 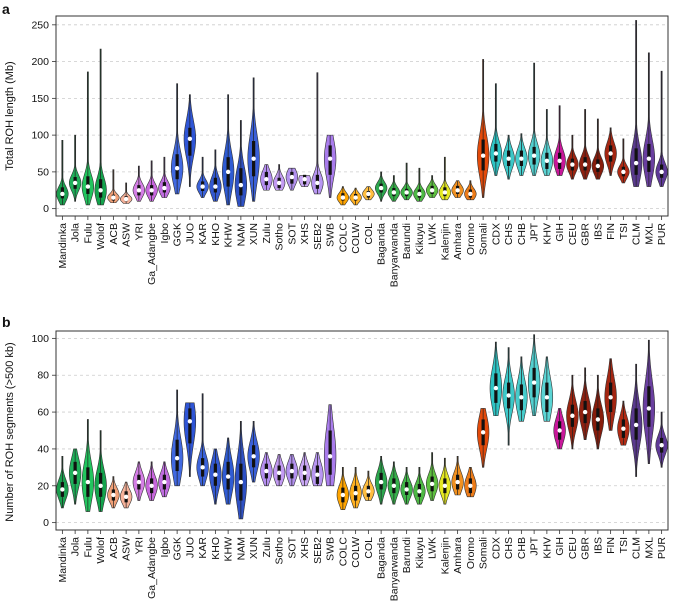 I want to click on median-dot-CDX, so click(x=496, y=388).